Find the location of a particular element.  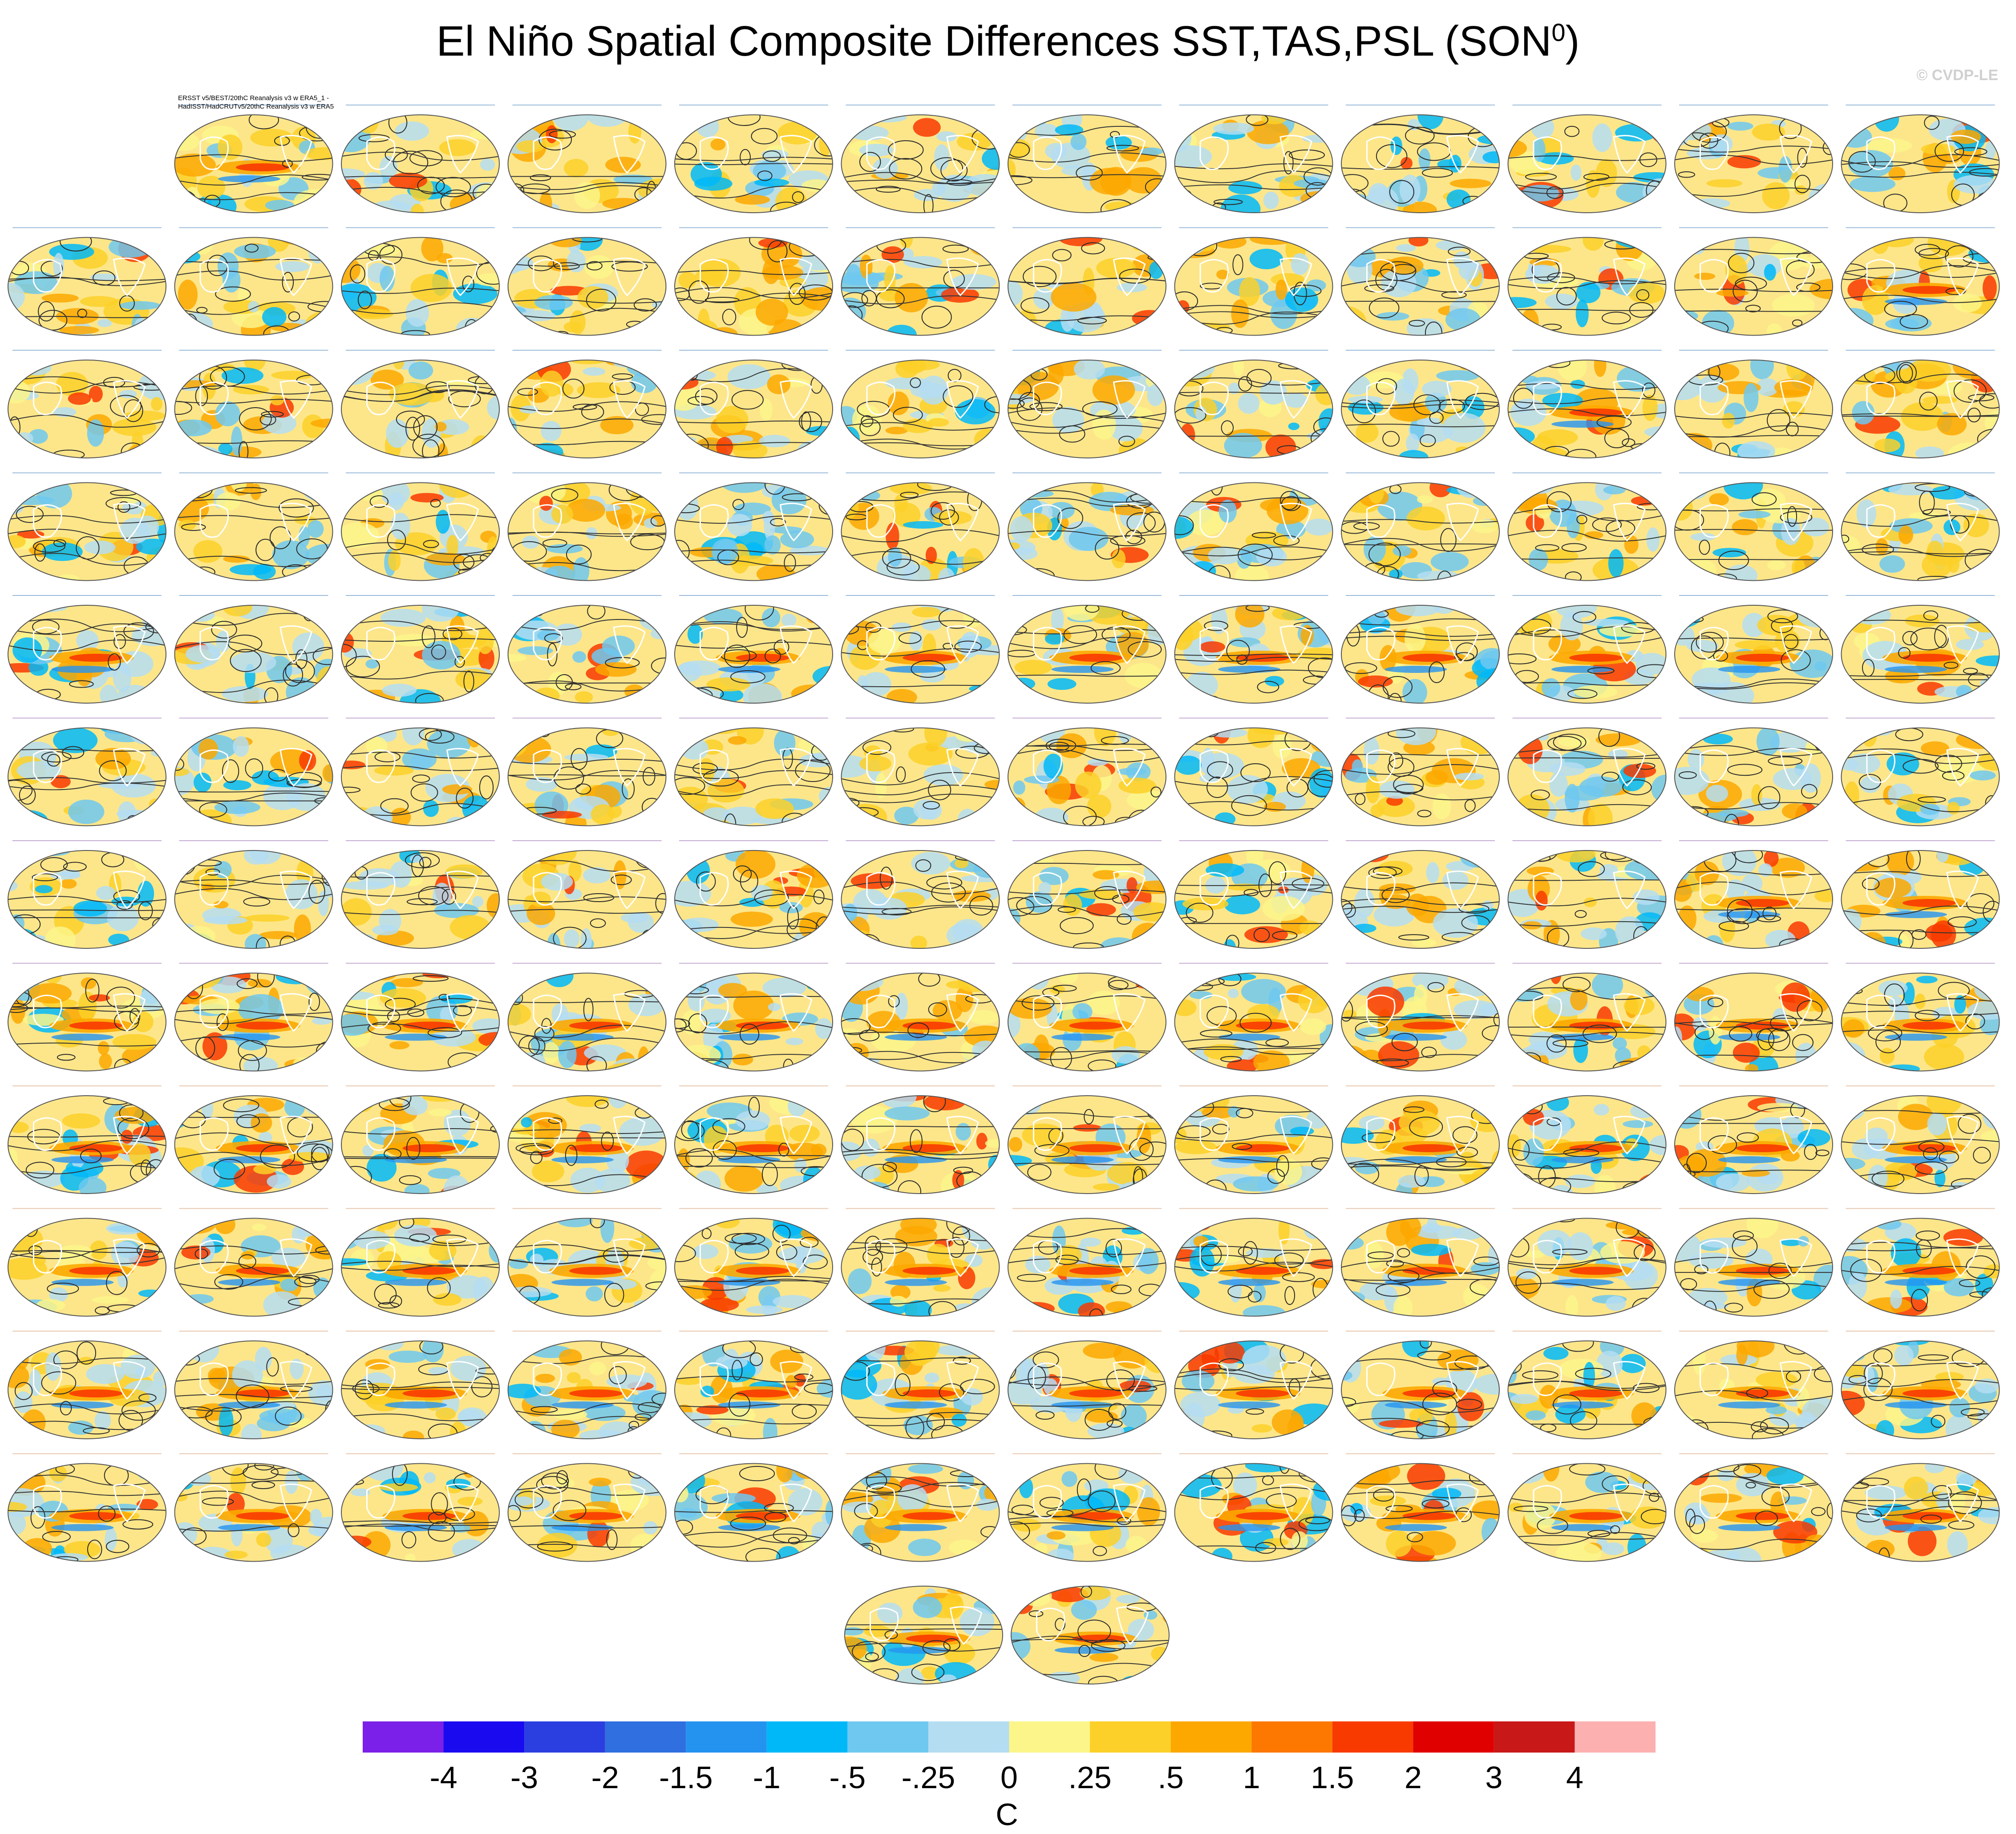

colorbar-tick-label: 4 is located at coordinates (1574, 1777).